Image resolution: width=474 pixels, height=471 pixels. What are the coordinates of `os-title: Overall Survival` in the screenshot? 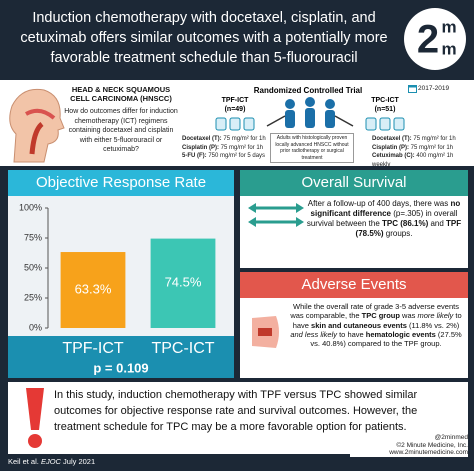 It's located at (354, 183).